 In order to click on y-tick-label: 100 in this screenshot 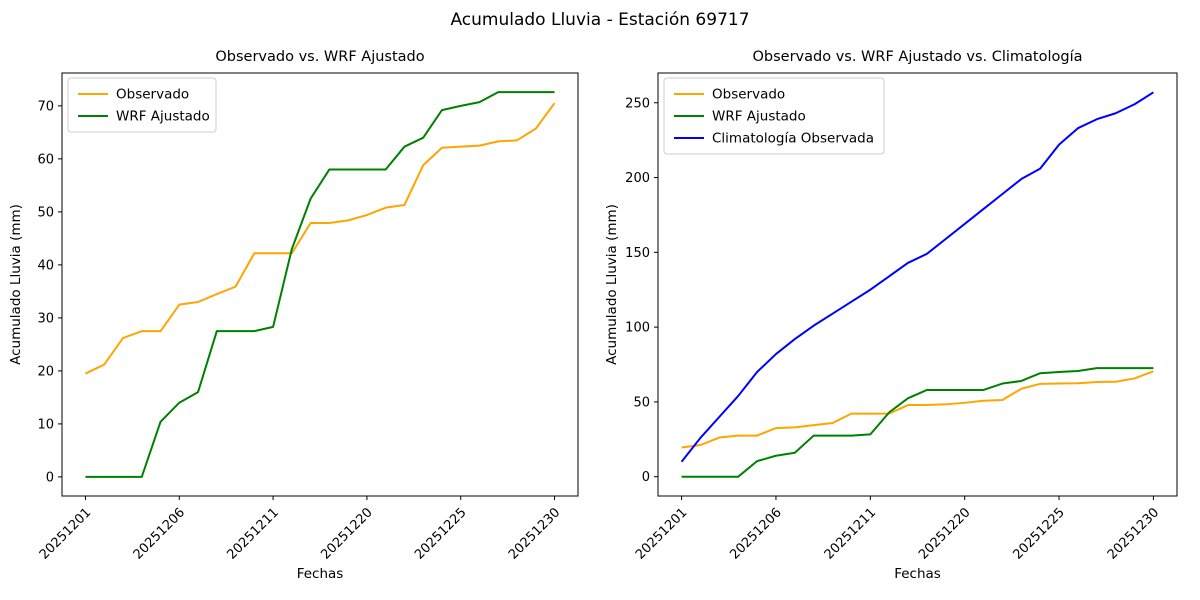, I will do `click(637, 328)`.